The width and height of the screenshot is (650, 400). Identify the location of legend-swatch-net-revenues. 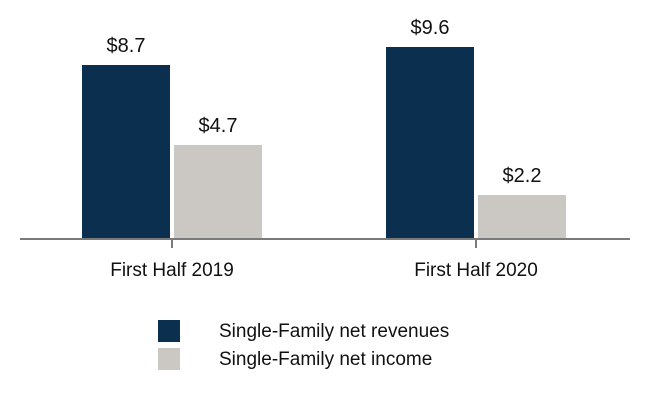
(169, 331).